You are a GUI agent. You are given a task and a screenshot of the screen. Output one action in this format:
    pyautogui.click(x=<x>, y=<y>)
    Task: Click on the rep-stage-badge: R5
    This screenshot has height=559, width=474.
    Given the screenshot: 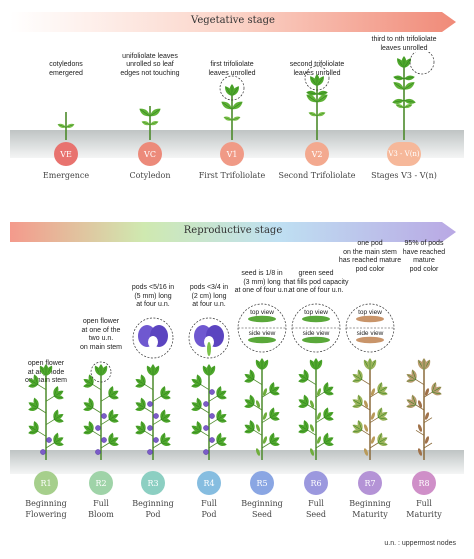 What is the action you would take?
    pyautogui.click(x=262, y=483)
    